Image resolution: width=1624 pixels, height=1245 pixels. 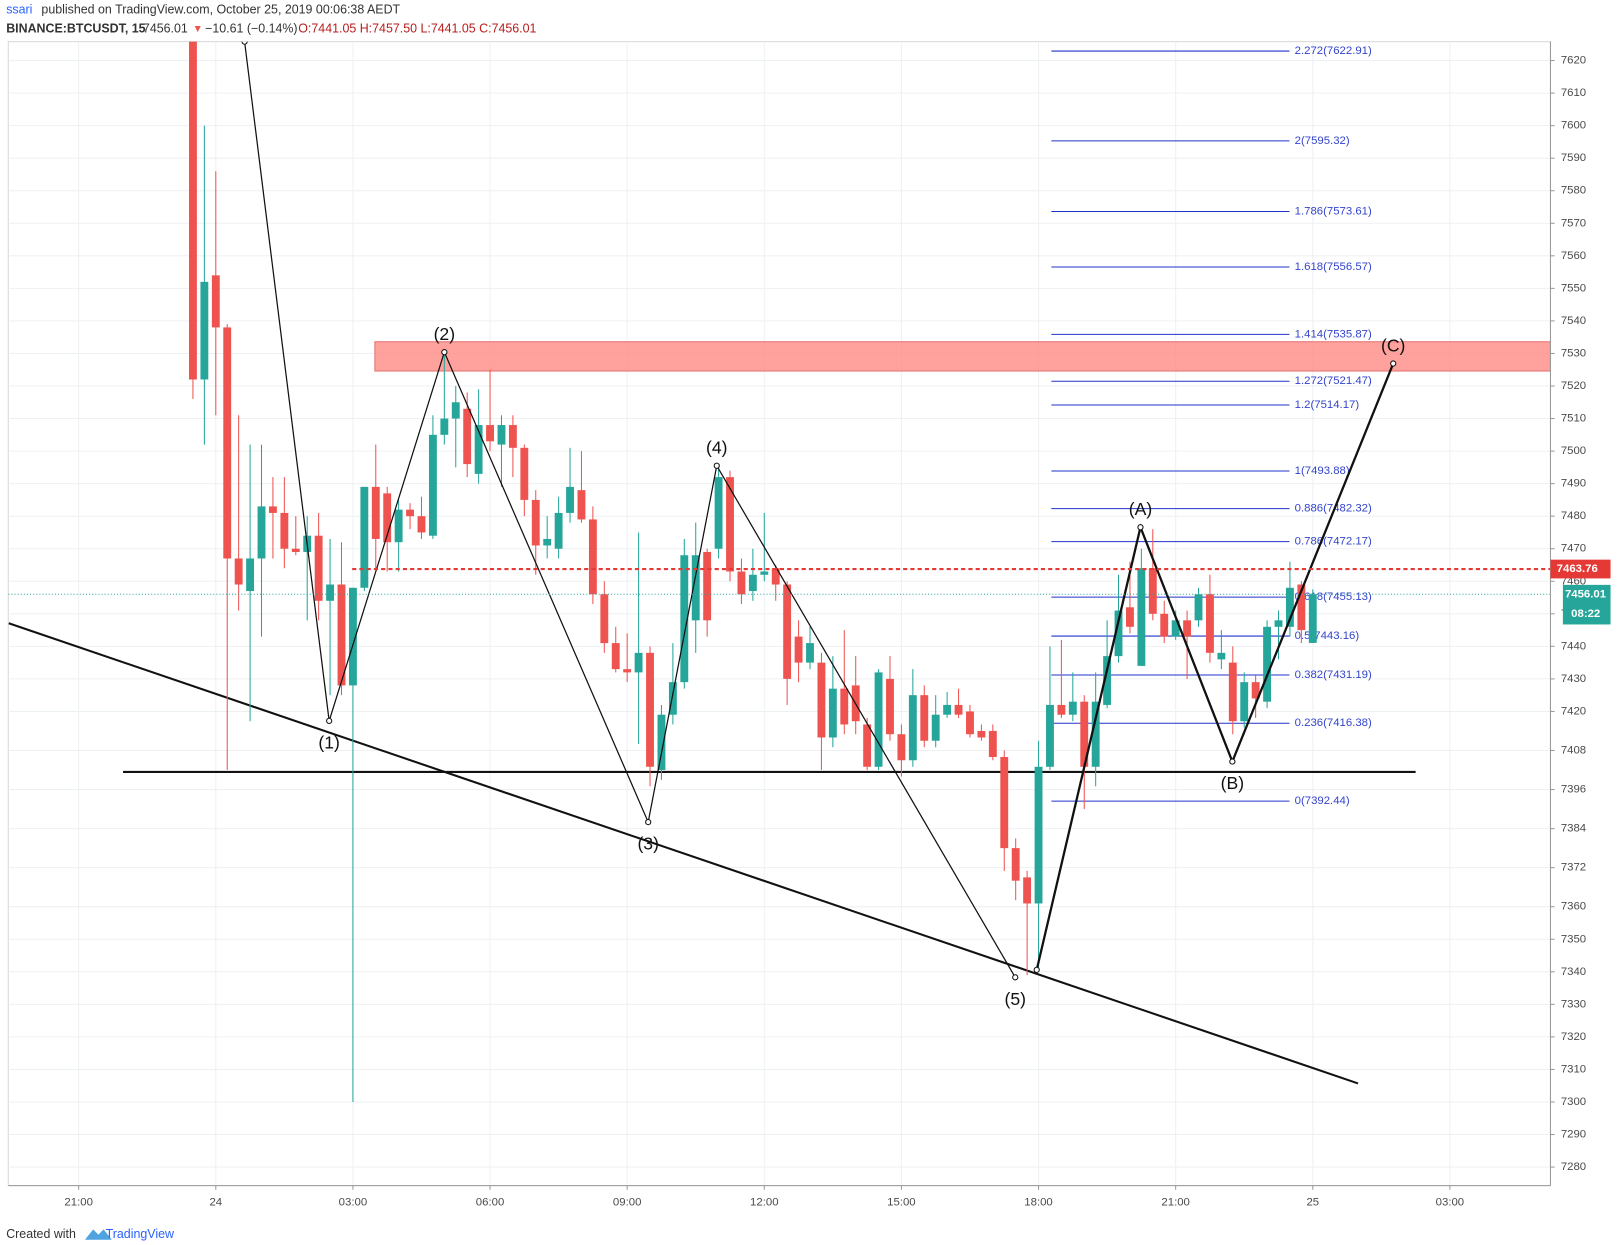 What do you see at coordinates (1586, 604) in the screenshot?
I see `last-badge` at bounding box center [1586, 604].